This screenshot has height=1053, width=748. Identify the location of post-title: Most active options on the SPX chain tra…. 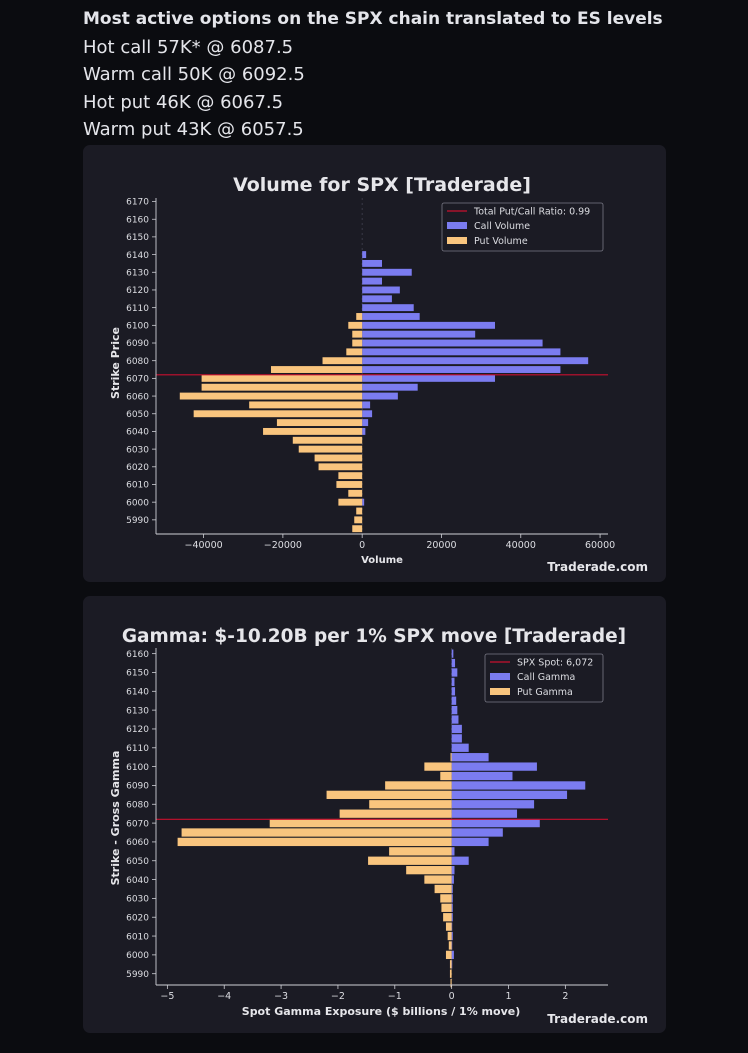
(373, 19).